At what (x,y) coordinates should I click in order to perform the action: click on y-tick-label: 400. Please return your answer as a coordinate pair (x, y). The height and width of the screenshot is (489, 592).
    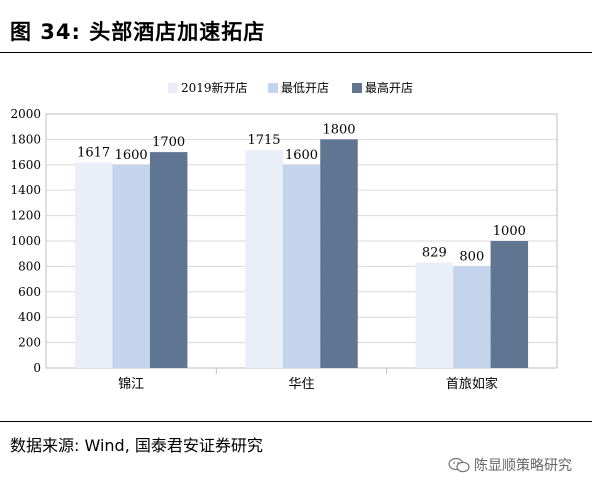
    Looking at the image, I should click on (29, 317).